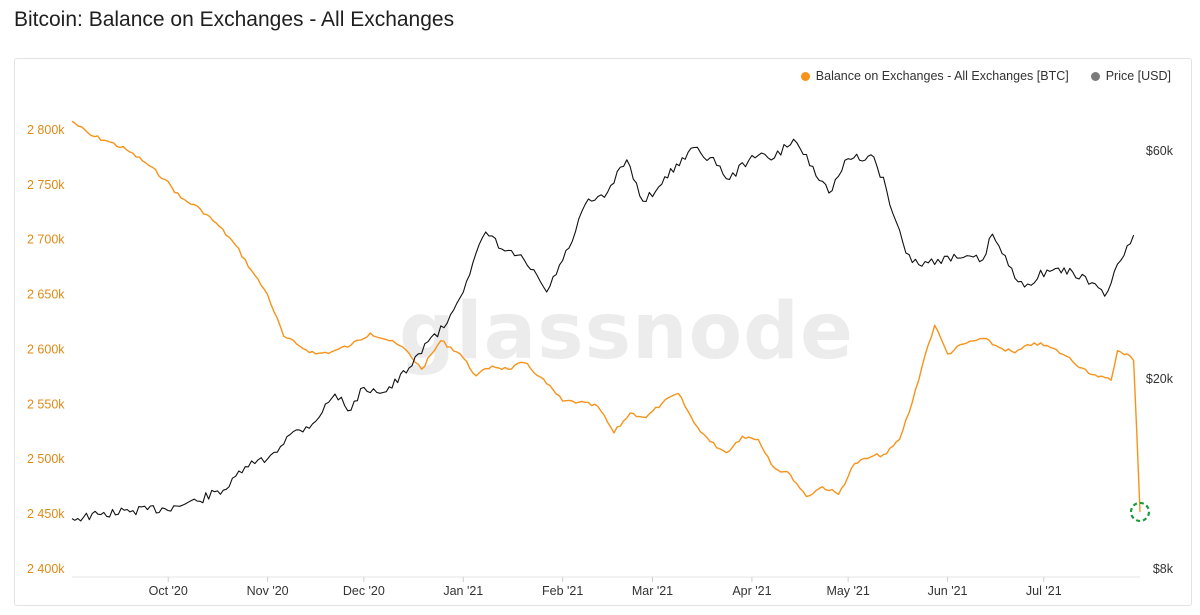 The width and height of the screenshot is (1200, 615). Describe the element at coordinates (805, 76) in the screenshot. I see `legend-swatch-balance` at that location.